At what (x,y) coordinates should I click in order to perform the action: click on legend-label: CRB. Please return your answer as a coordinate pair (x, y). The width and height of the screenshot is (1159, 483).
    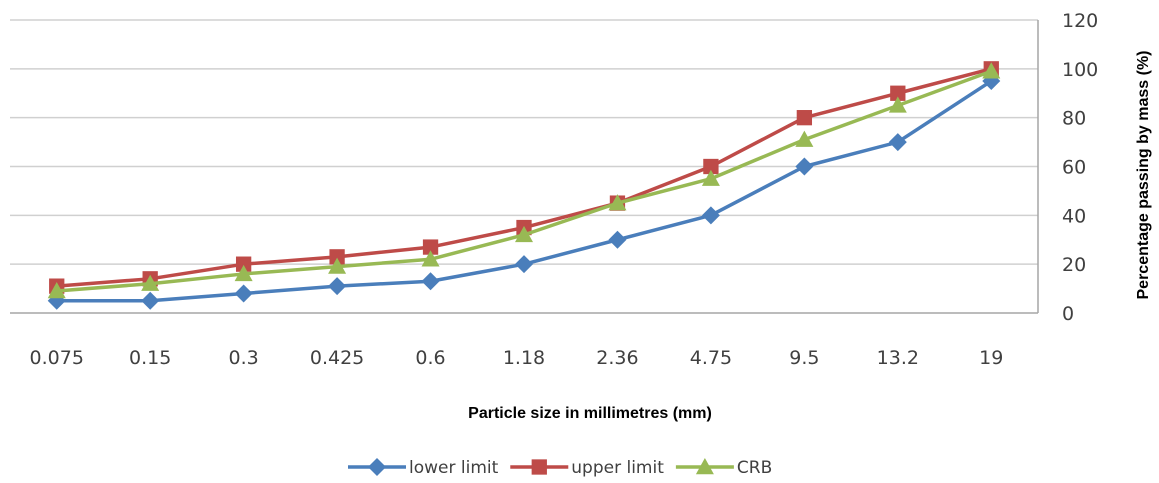
    Looking at the image, I should click on (754, 468).